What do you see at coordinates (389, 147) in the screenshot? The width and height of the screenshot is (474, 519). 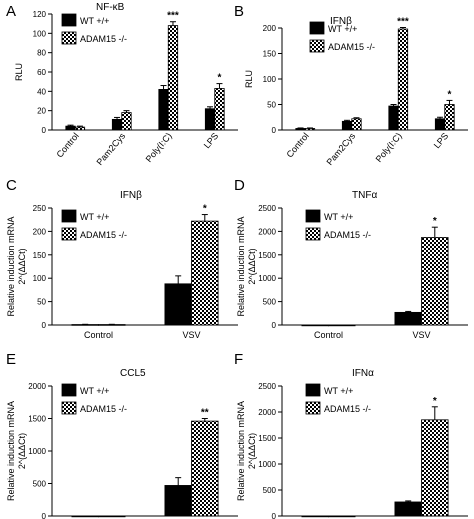 I see `x-tick-label: Poly(I:C)` at bounding box center [389, 147].